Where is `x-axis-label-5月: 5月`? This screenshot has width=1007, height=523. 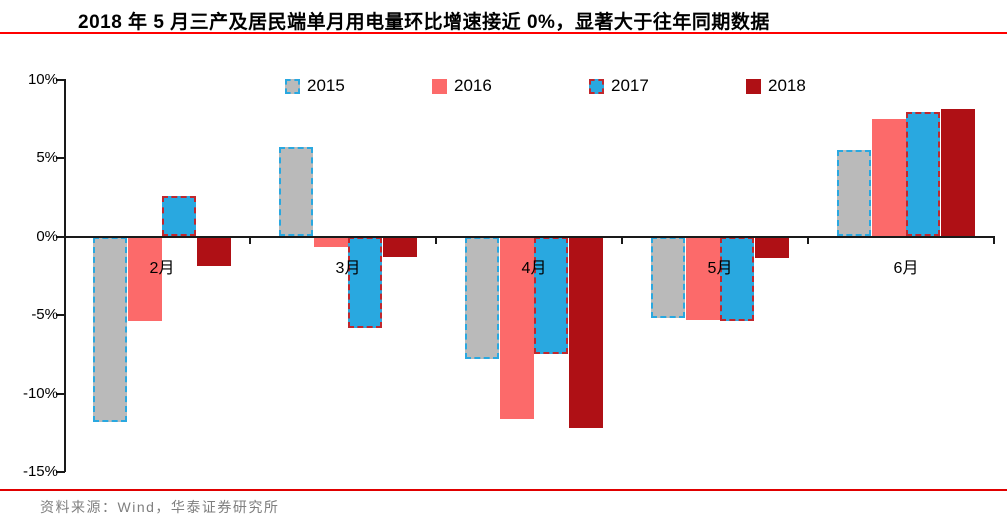
x-axis-label-5月: 5月 is located at coordinates (720, 268).